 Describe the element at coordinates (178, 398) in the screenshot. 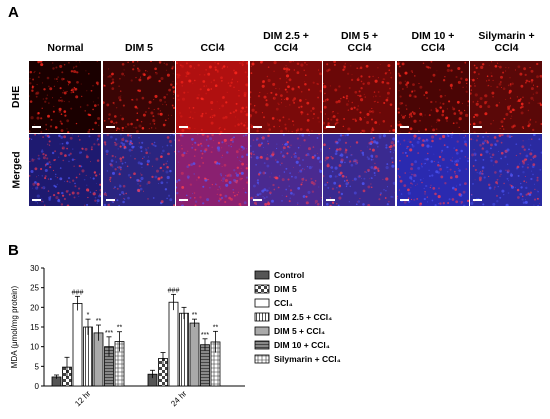

I see `x-tick-label: 24 hr` at that location.